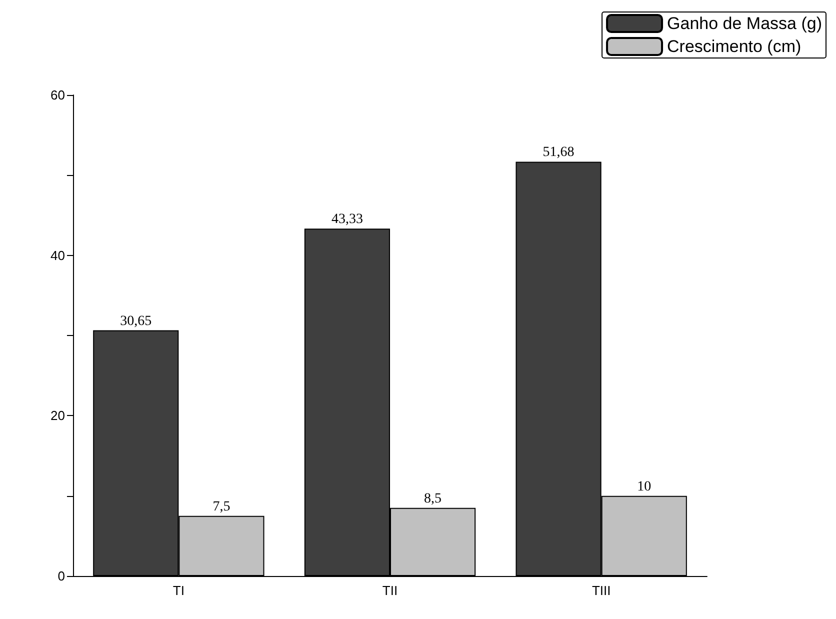 The height and width of the screenshot is (619, 836). Describe the element at coordinates (734, 46) in the screenshot. I see `legend-label: Crescimento (cm)` at that location.